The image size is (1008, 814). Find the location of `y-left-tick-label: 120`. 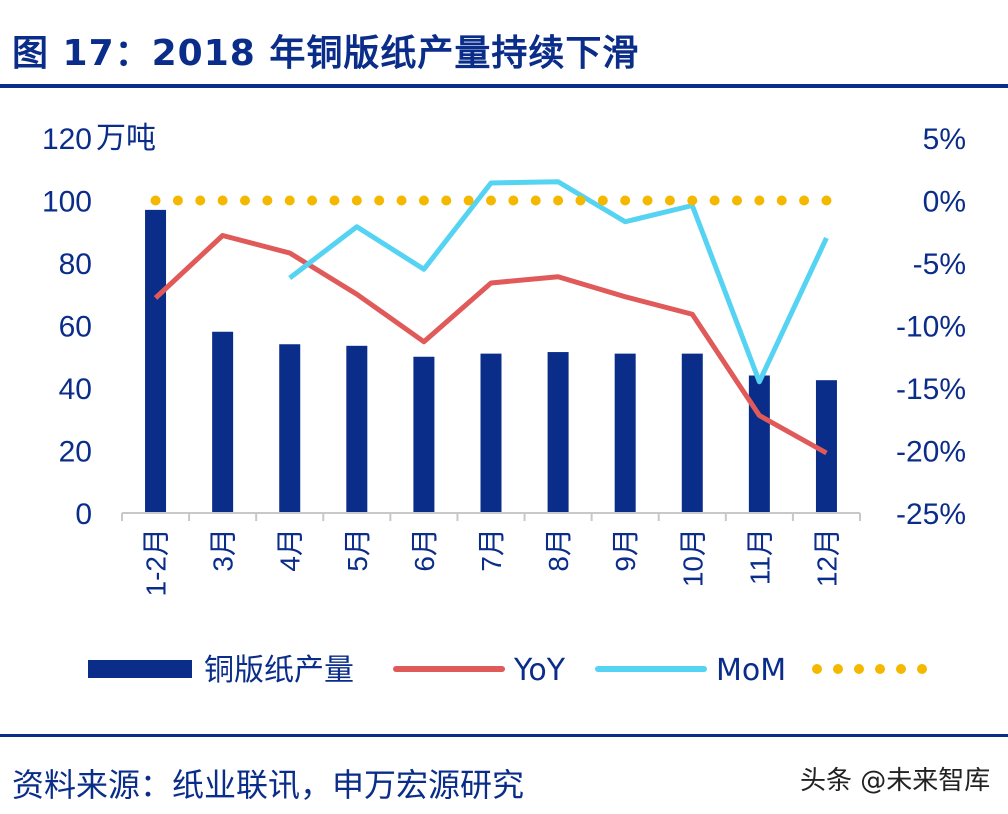

y-left-tick-label: 120 is located at coordinates (67, 139).